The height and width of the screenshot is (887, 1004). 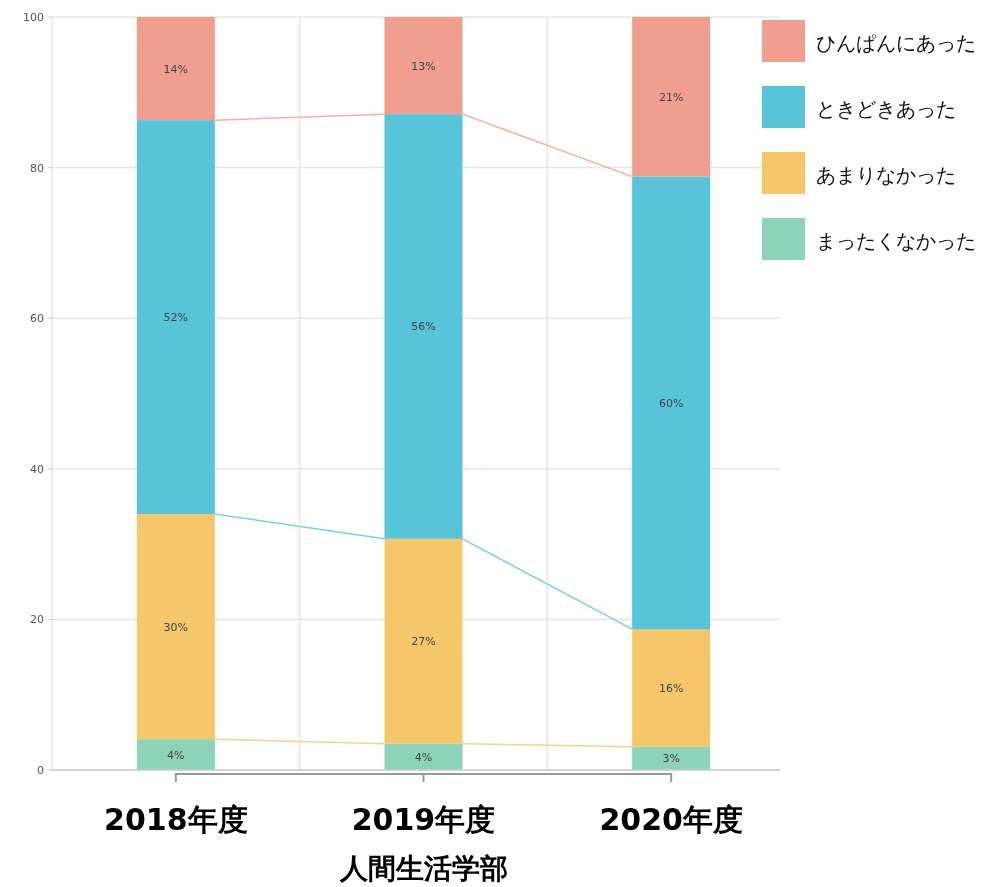 I want to click on y-tick-label: 100, so click(x=33, y=17).